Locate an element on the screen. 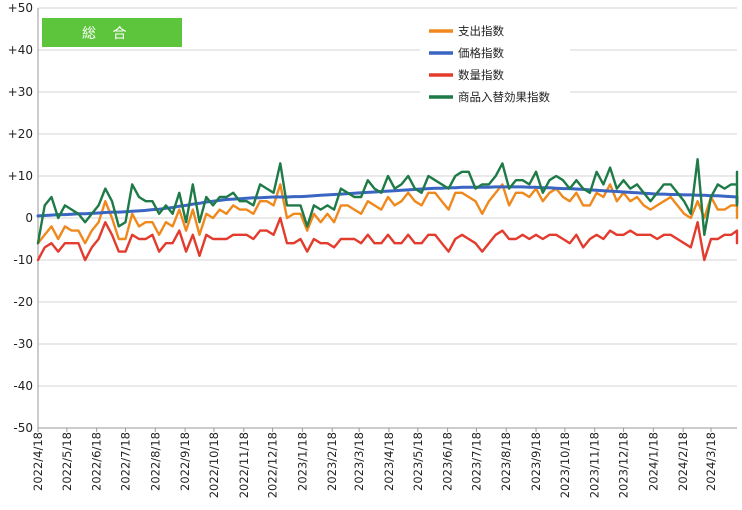  y-tick-label: +50 is located at coordinates (20, 8).